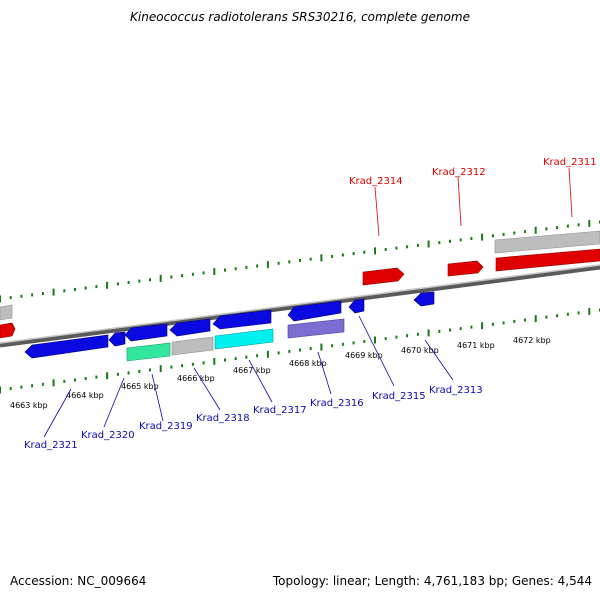 The height and width of the screenshot is (600, 600). I want to click on label-krad-2313: Krad_2313, so click(456, 390).